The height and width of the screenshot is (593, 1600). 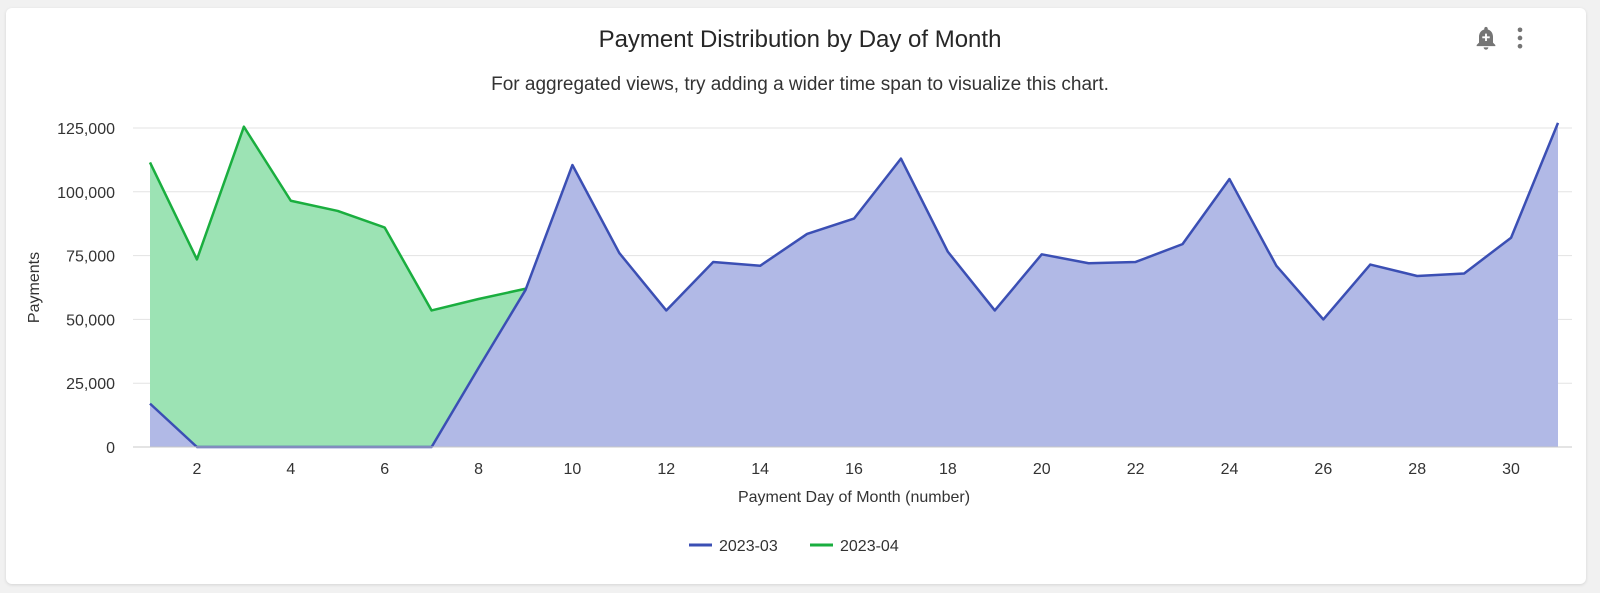 What do you see at coordinates (86, 129) in the screenshot?
I see `y-tick-label: 125,000` at bounding box center [86, 129].